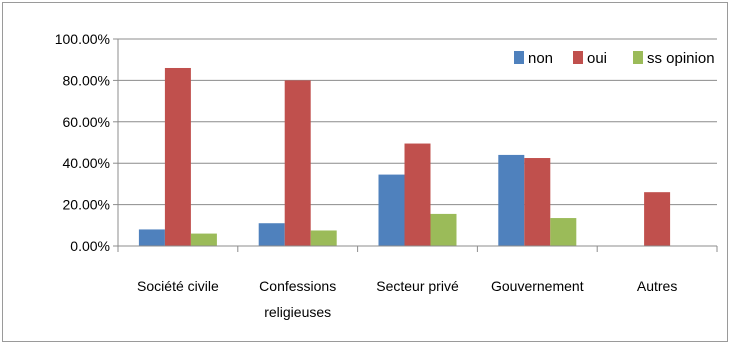 This screenshot has width=732, height=346. I want to click on y-tick-label: 40.00%, so click(86, 163).